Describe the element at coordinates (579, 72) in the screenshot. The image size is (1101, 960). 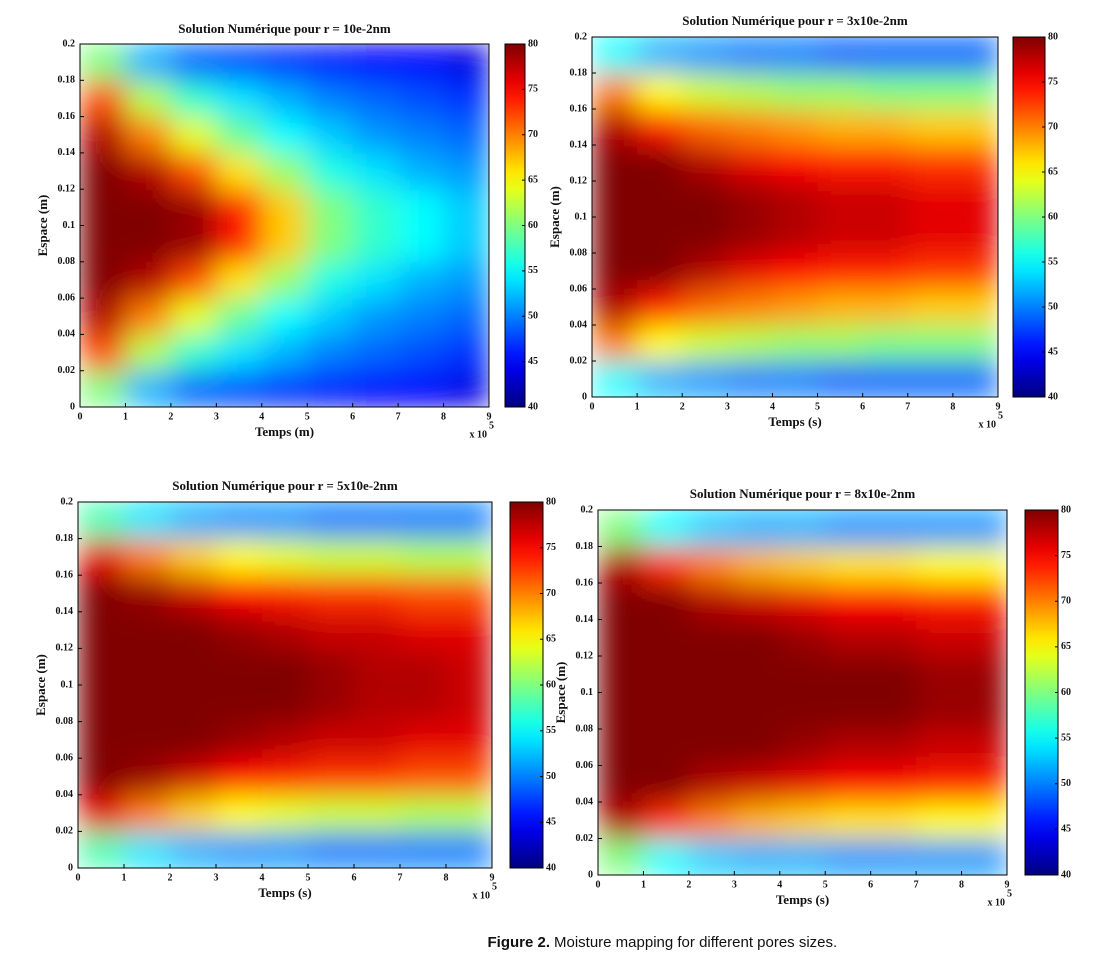
I see `y-tick-label: 0.18` at that location.